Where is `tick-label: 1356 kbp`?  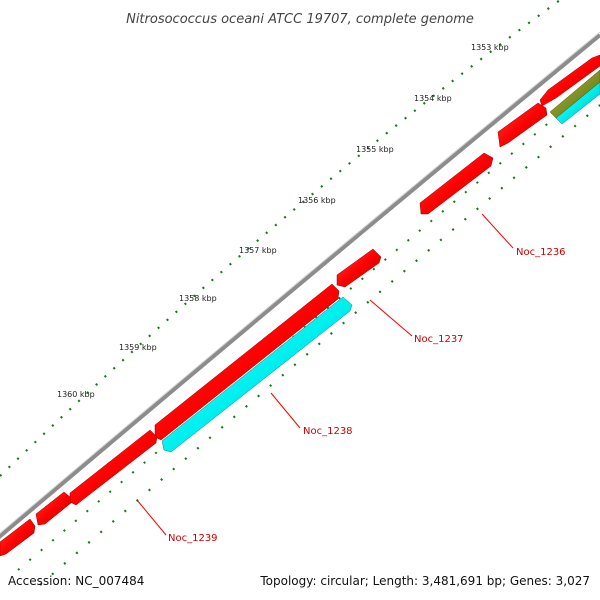
tick-label: 1356 kbp is located at coordinates (317, 200).